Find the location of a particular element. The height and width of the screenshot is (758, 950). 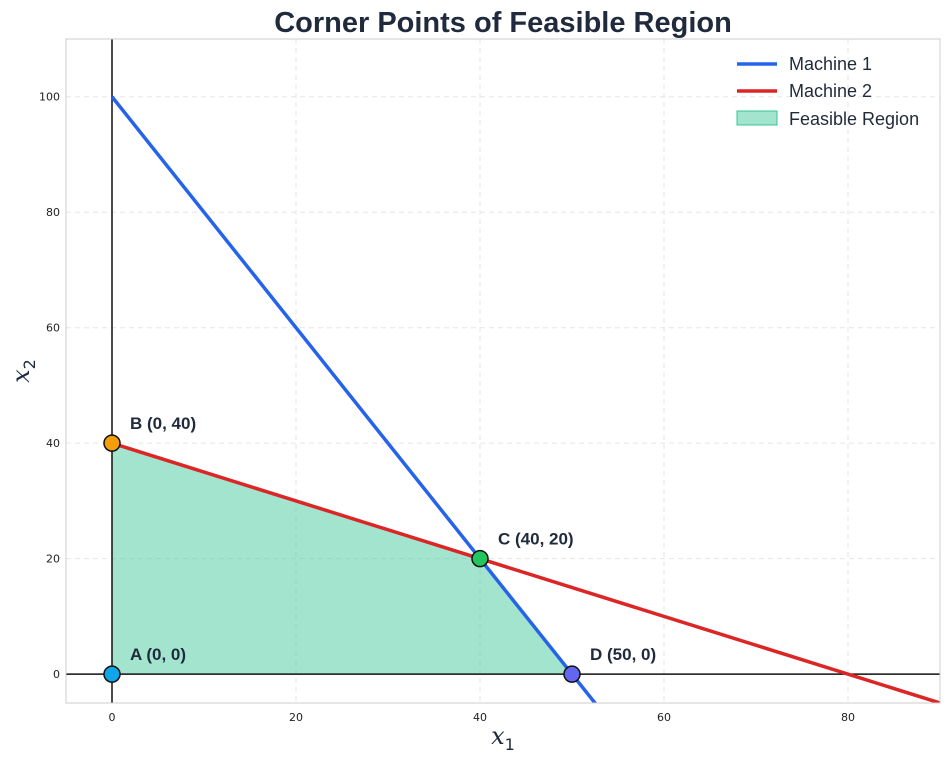

corner-point-label-a: A (0, 0) is located at coordinates (158, 654).